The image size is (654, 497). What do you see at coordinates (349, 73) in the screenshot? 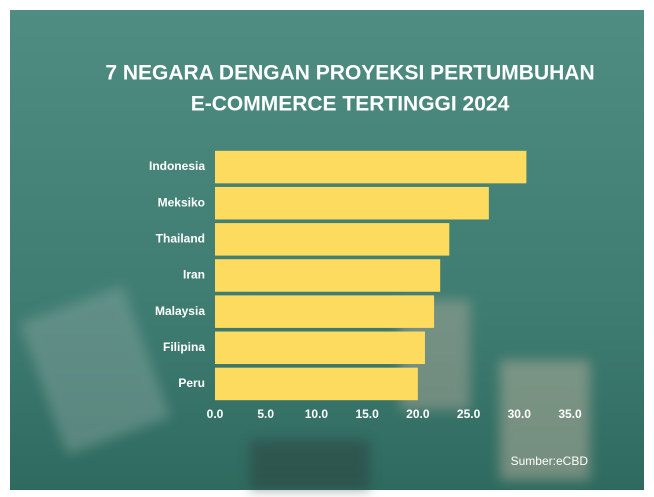
I see `chart-title: 7 NEGARA DENGAN PROYEKSI PERTUMBUHAN` at bounding box center [349, 73].